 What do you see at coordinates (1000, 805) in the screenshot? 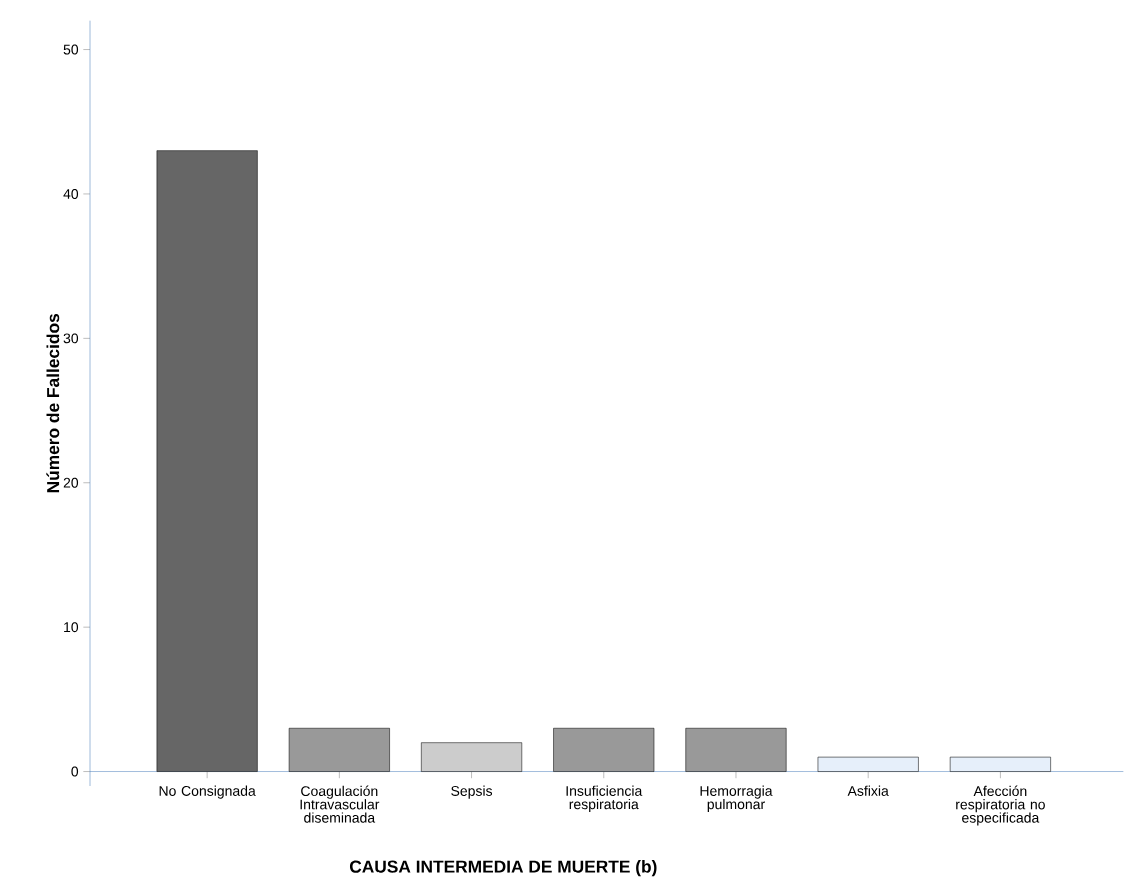
I see `x-tick-label: Afección respiratoria no especificada` at bounding box center [1000, 805].